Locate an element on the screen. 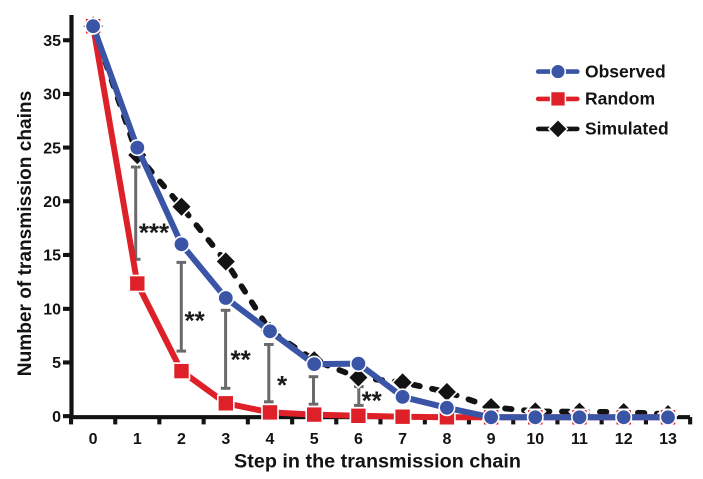 The height and width of the screenshot is (479, 703). svg-text: Random is located at coordinates (620, 99).